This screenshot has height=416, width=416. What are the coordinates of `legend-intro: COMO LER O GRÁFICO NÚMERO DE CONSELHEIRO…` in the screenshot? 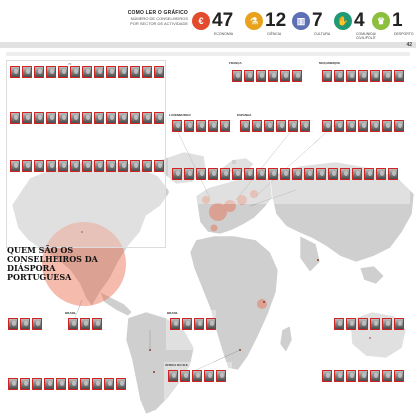 It's located at (155, 18).